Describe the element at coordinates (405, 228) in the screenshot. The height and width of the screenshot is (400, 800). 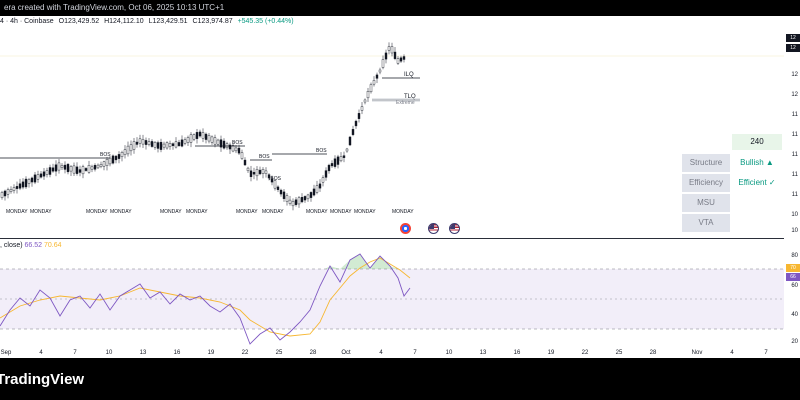
I see `economic-event-icon` at that location.